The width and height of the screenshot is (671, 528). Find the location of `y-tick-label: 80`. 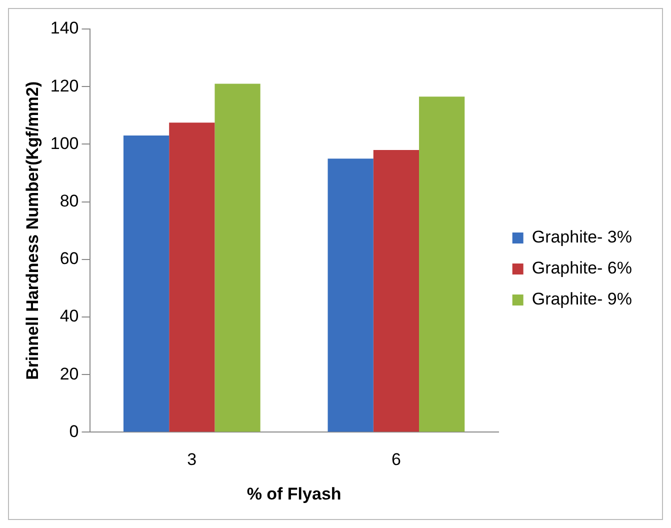

y-tick-label: 80 is located at coordinates (69, 200).